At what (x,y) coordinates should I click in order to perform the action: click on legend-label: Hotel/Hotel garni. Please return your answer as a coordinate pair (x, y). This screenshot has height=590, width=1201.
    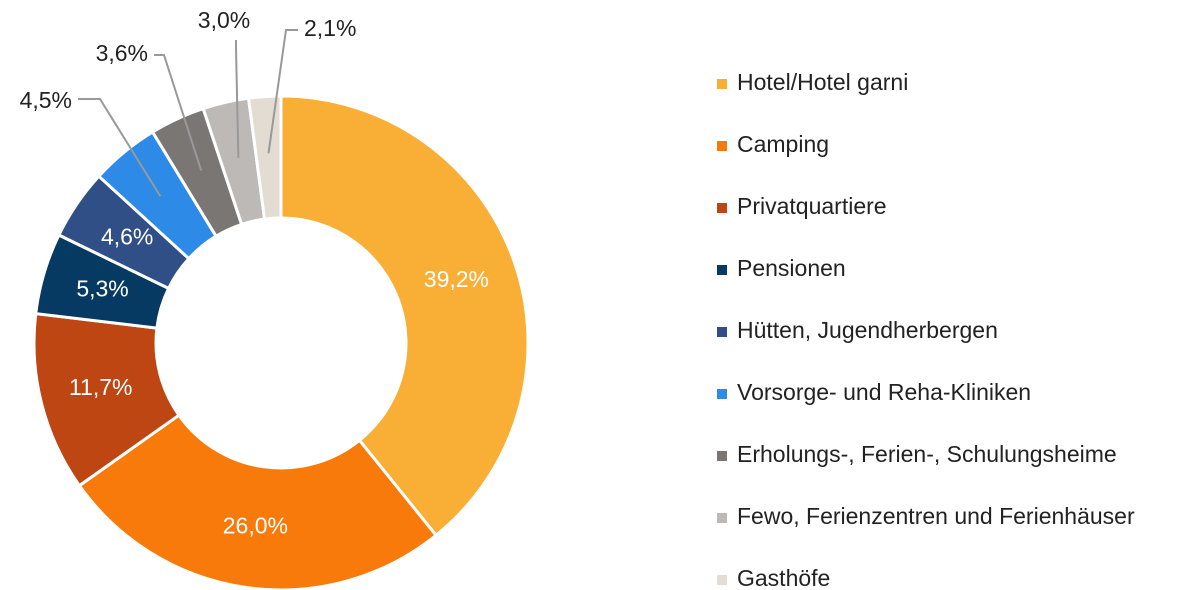
    Looking at the image, I should click on (822, 82).